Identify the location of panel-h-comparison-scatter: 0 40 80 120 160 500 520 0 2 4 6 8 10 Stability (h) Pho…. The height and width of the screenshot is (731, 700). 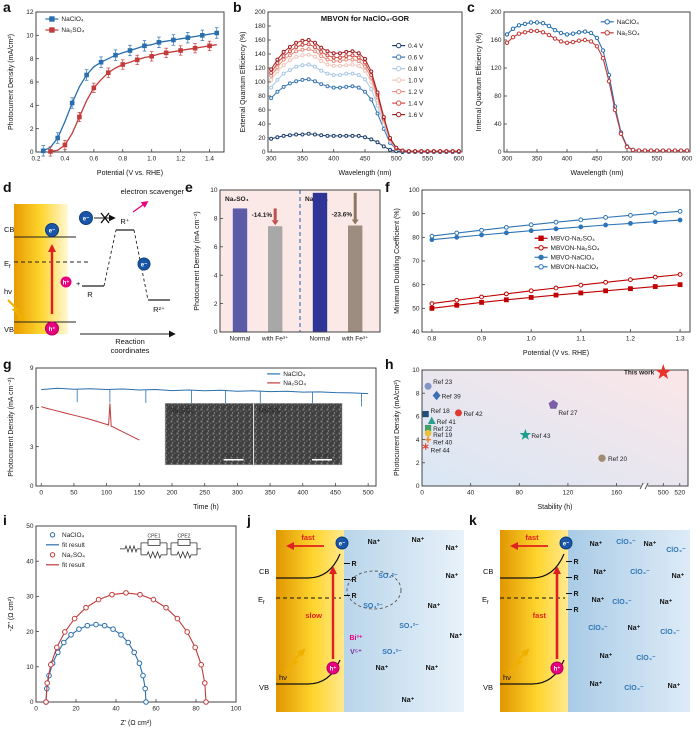
(541, 437).